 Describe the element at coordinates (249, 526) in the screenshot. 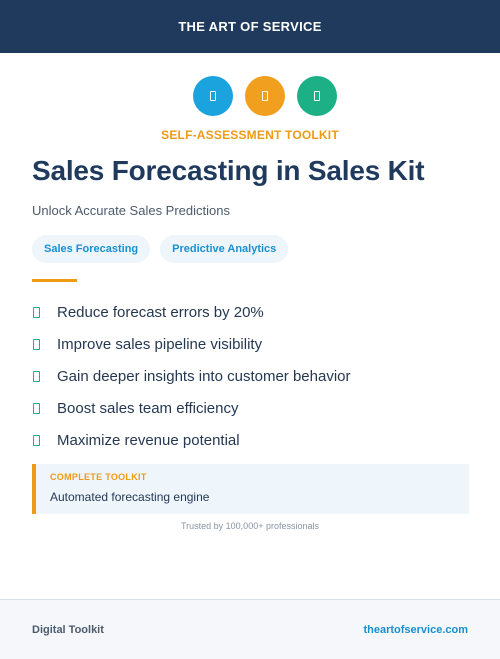

I see `trusted-note: Trusted by 100,000+ professionals` at that location.